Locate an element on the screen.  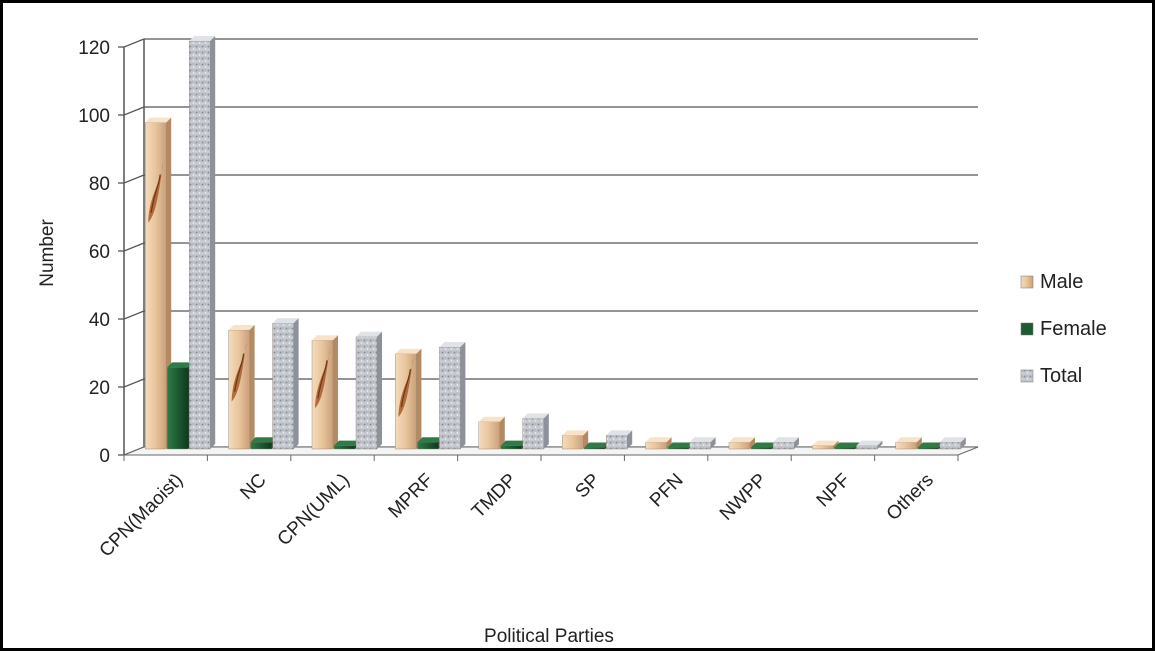
legend-swatch-total is located at coordinates (1027, 376).